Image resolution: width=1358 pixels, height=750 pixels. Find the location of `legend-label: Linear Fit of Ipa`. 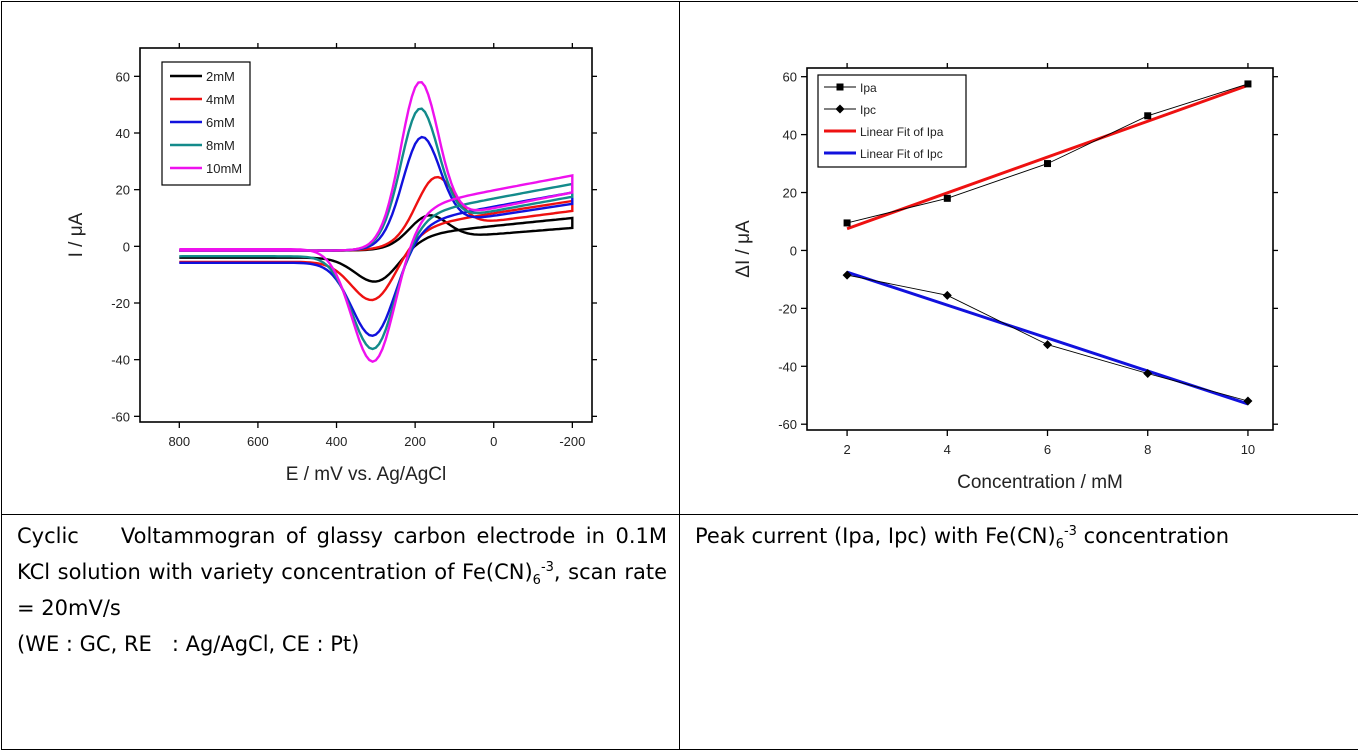

legend-label: Linear Fit of Ipa is located at coordinates (902, 132).